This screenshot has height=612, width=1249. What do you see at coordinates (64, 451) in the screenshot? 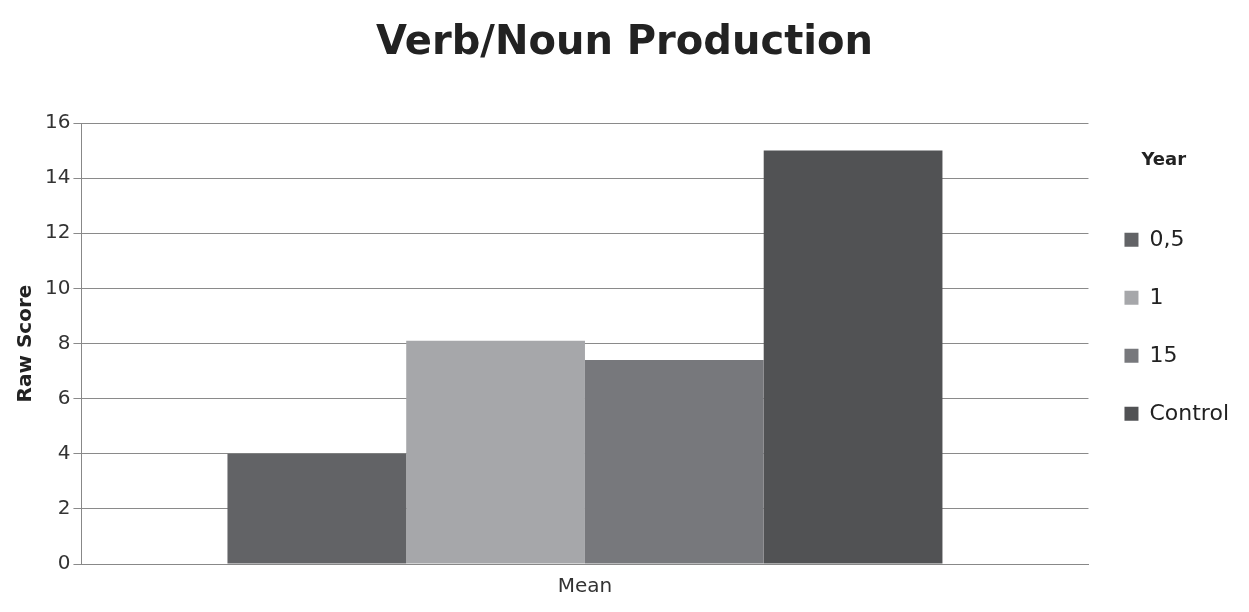
I see `y-tick-label: 4` at bounding box center [64, 451].